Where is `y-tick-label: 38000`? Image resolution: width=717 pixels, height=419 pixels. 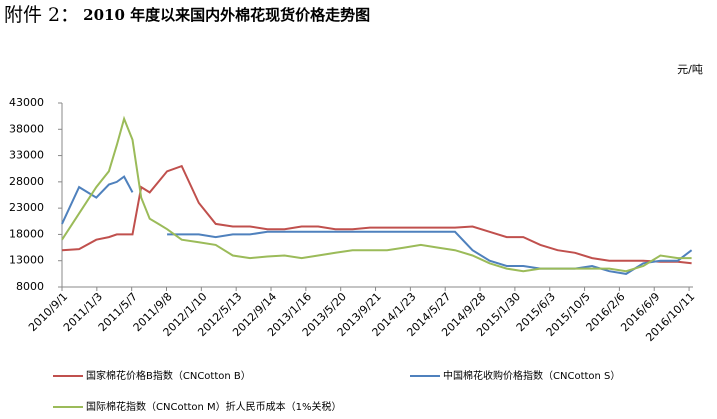 y-tick-label: 38000 is located at coordinates (26, 128).